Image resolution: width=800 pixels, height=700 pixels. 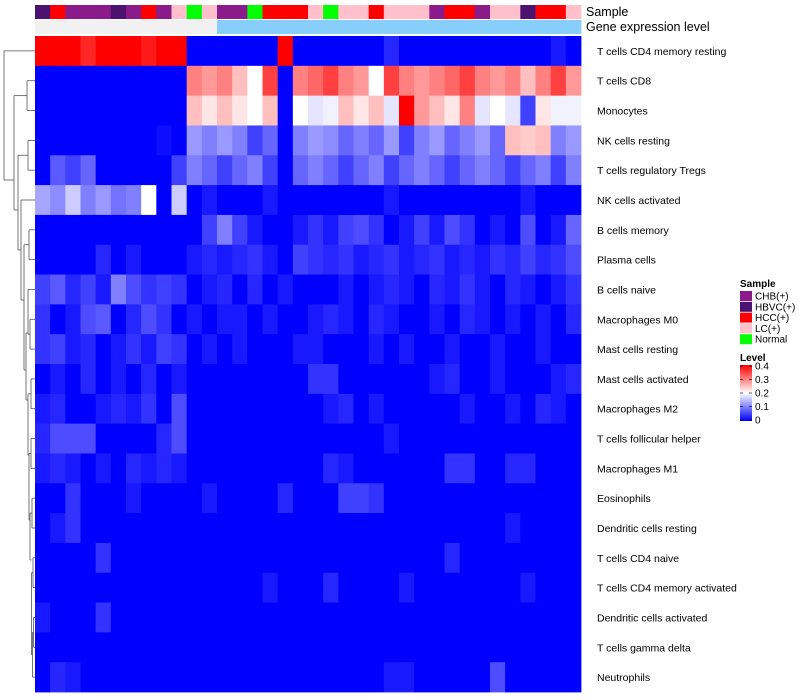 What do you see at coordinates (771, 340) in the screenshot?
I see `legend-label-normal: Normal` at bounding box center [771, 340].